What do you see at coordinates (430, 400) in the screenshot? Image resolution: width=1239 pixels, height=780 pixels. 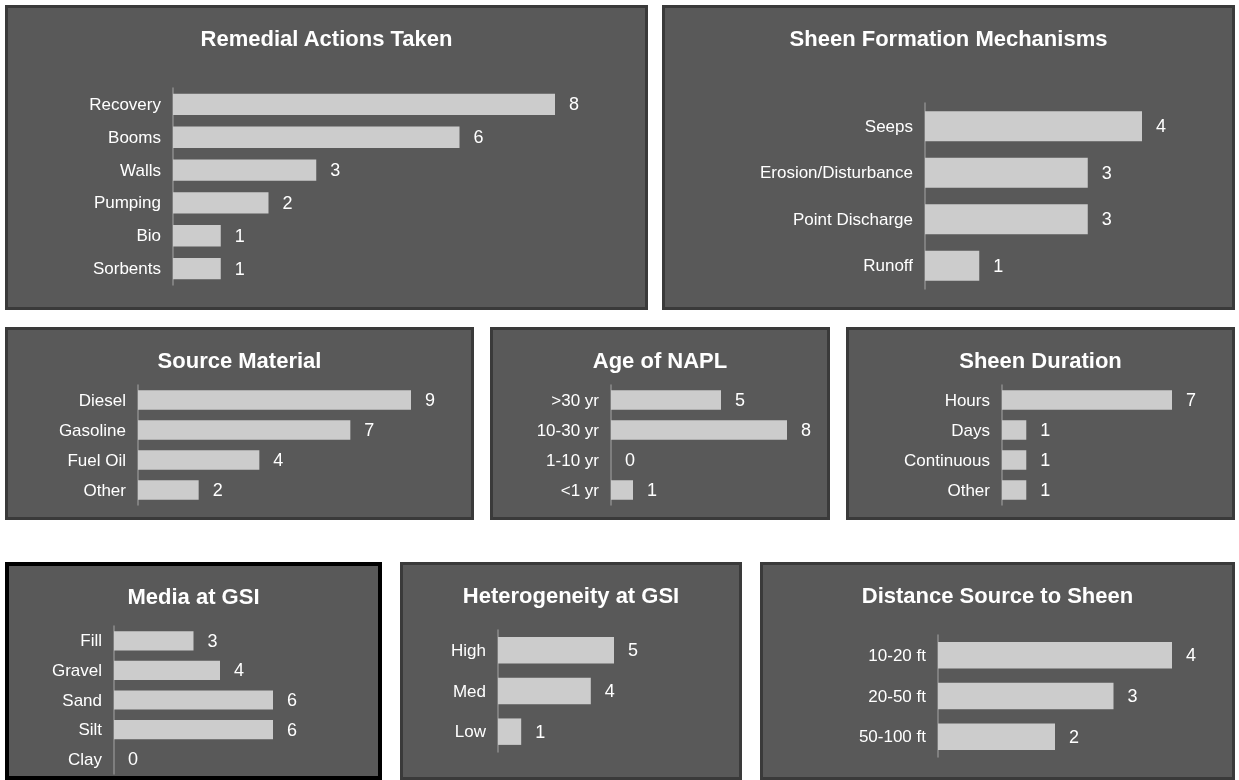 I see `data-label: 9` at bounding box center [430, 400].